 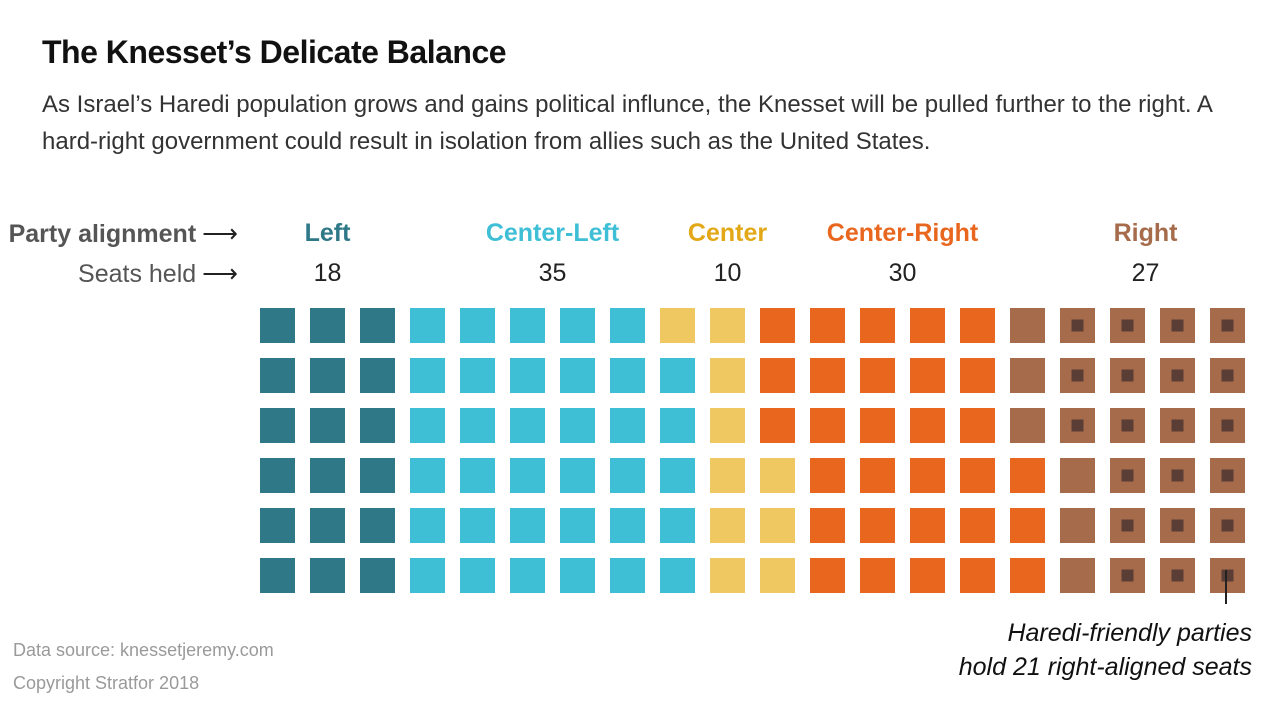 What do you see at coordinates (552, 273) in the screenshot?
I see `party-seats-center-left: 35` at bounding box center [552, 273].